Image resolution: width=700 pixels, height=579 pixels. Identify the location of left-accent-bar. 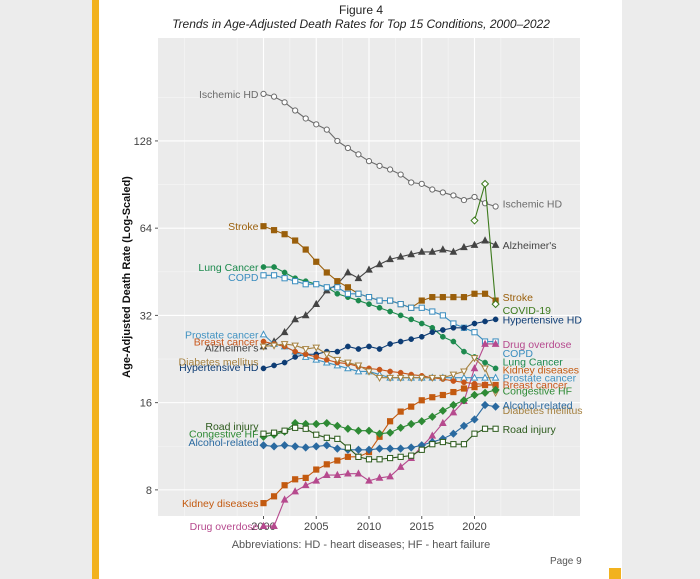
(95, 289).